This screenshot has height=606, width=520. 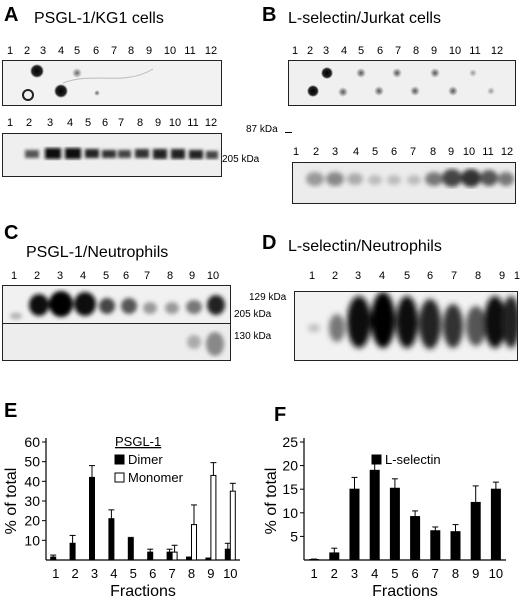 I want to click on panel-e-letter: E, so click(x=11, y=411).